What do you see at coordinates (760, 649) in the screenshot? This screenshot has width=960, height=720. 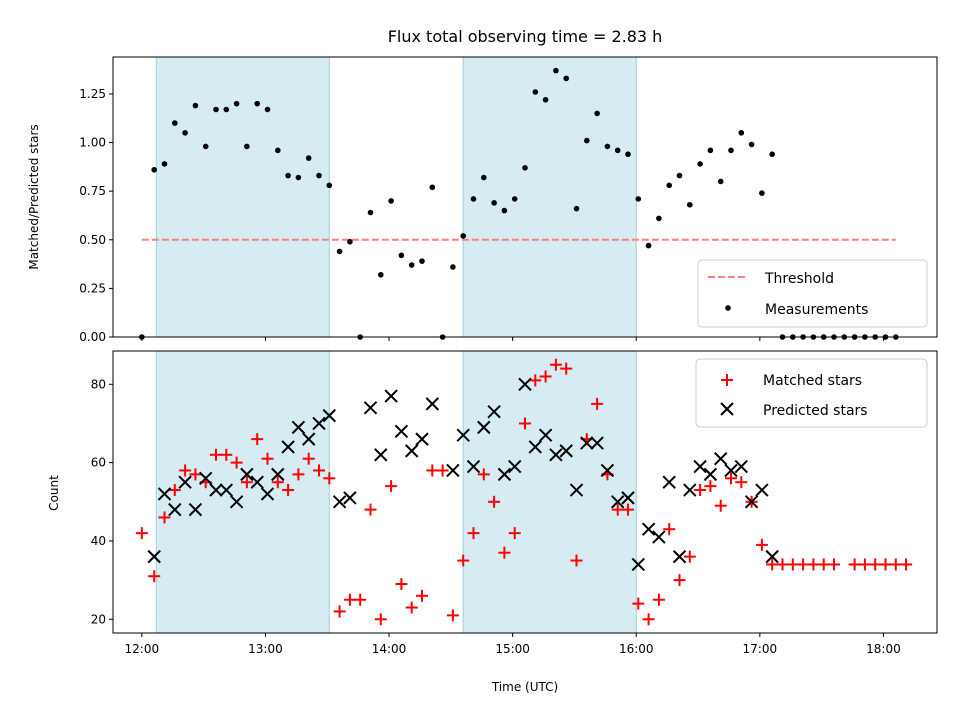 I see `bottom-x-tick-label: 17:00` at bounding box center [760, 649].